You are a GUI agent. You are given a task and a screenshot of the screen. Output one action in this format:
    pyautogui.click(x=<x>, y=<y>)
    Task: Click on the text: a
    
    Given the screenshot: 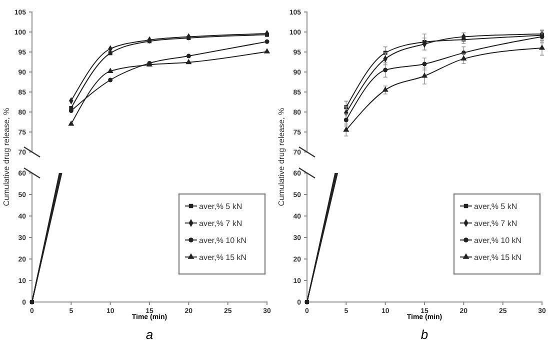 What is the action you would take?
    pyautogui.click(x=150, y=334)
    